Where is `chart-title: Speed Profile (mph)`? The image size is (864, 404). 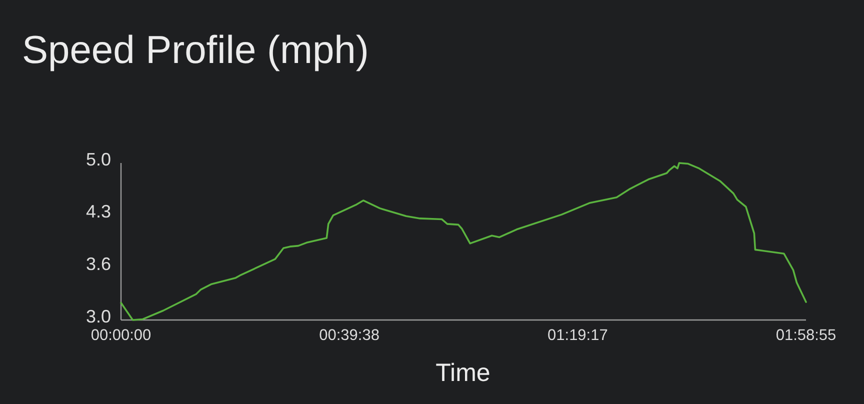
chart-title: Speed Profile (mph) is located at coordinates (195, 50).